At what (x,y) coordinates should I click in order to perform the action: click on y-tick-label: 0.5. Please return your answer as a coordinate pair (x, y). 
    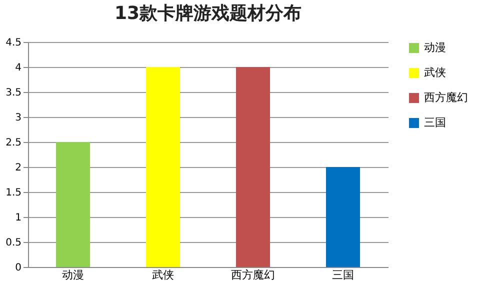
    Looking at the image, I should click on (14, 243).